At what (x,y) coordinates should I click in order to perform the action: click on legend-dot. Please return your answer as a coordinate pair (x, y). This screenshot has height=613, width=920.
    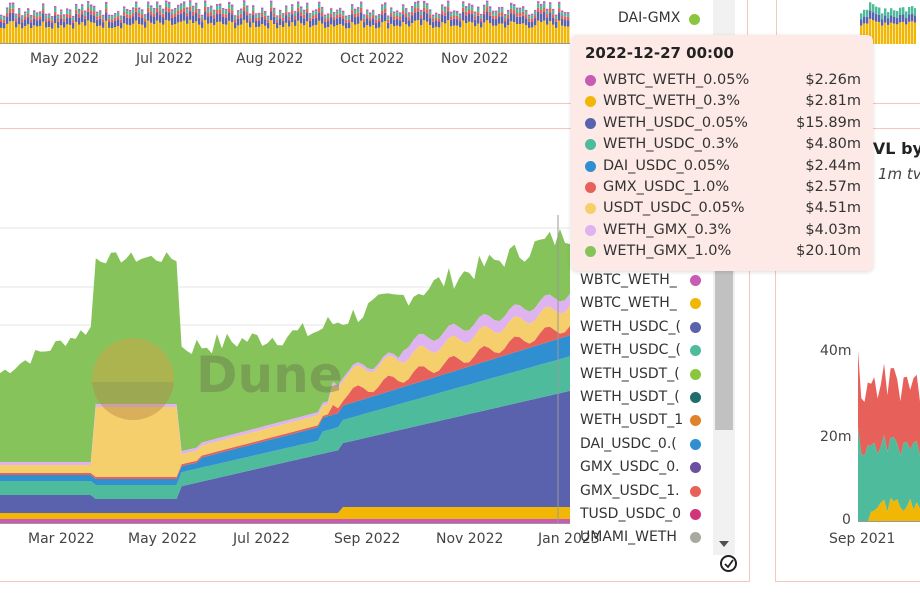
    Looking at the image, I should click on (695, 468).